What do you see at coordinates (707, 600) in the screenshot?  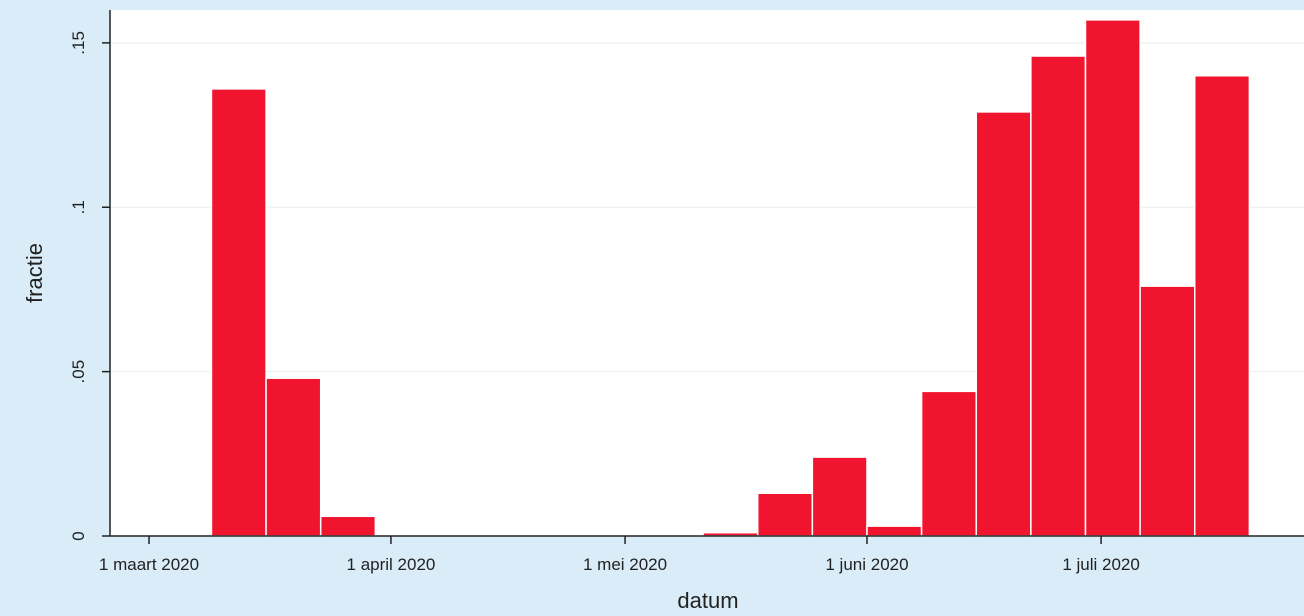 I see `x-axis-title: datum` at bounding box center [707, 600].